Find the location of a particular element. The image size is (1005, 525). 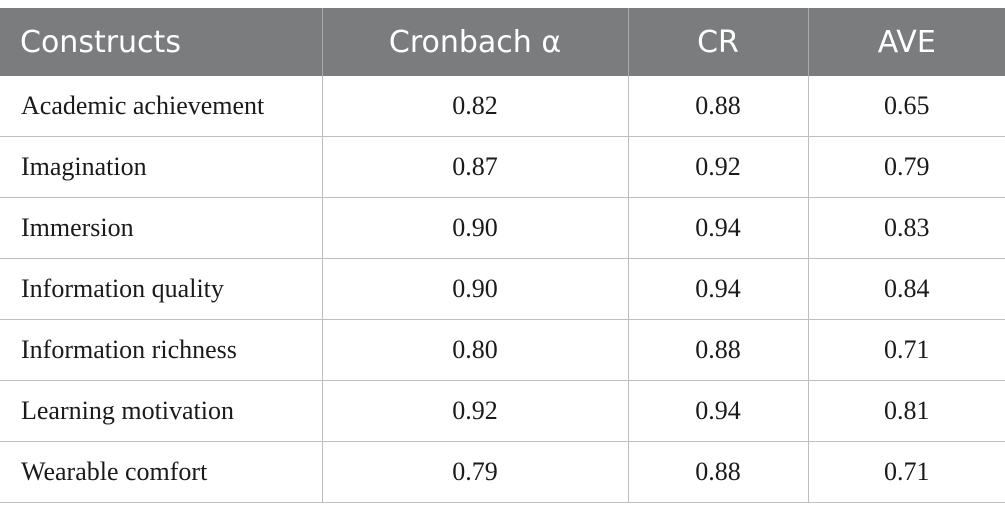

construct-cell: Information richness is located at coordinates (161, 350).